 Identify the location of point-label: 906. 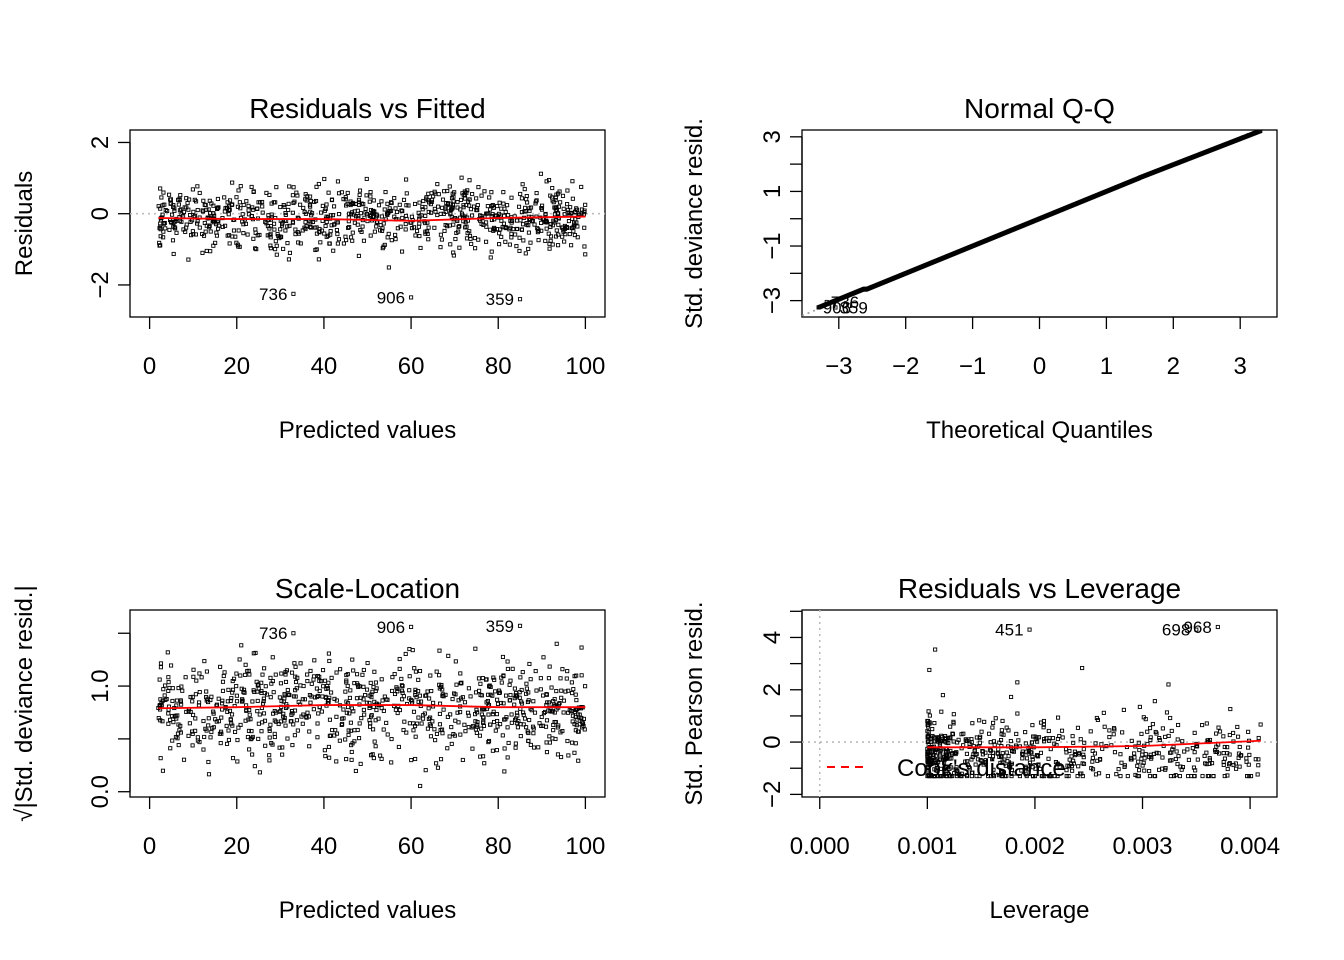
(391, 627).